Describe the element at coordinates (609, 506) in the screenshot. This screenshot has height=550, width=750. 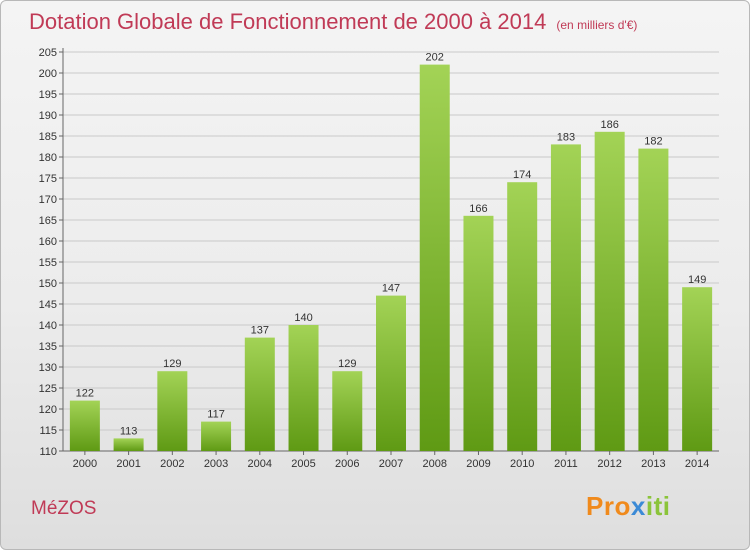
I see `logo-letter: r` at that location.